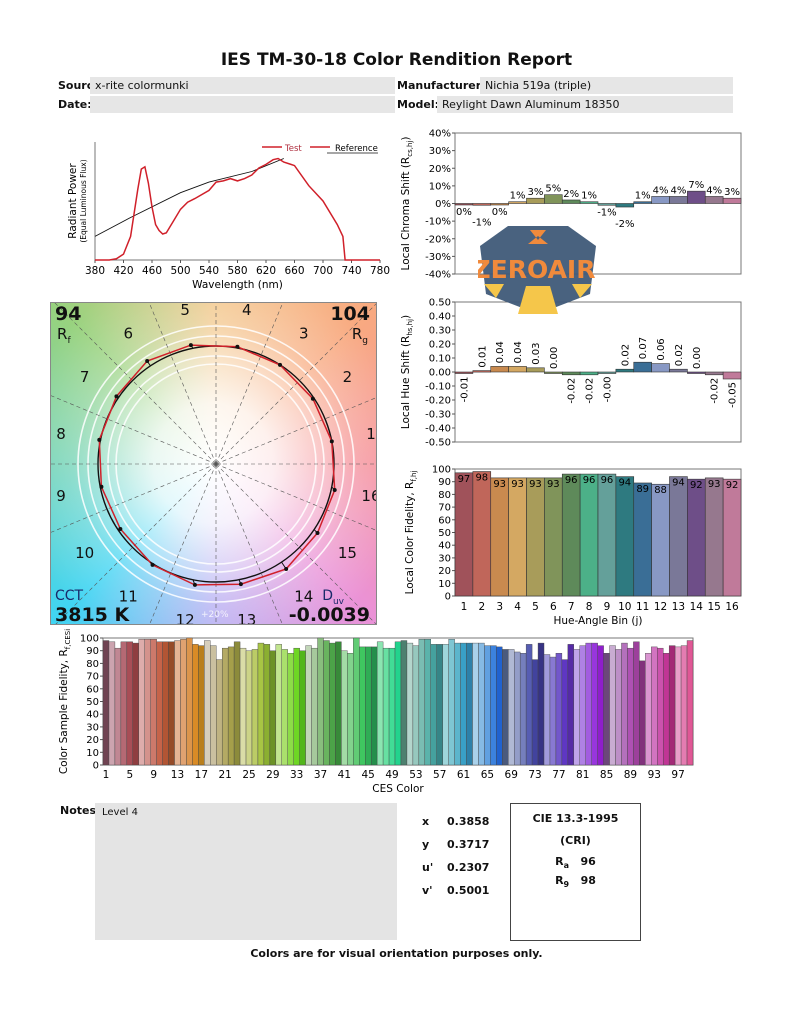  What do you see at coordinates (440, 151) in the screenshot?
I see `chroma-ytick-label: 30%` at bounding box center [440, 151].